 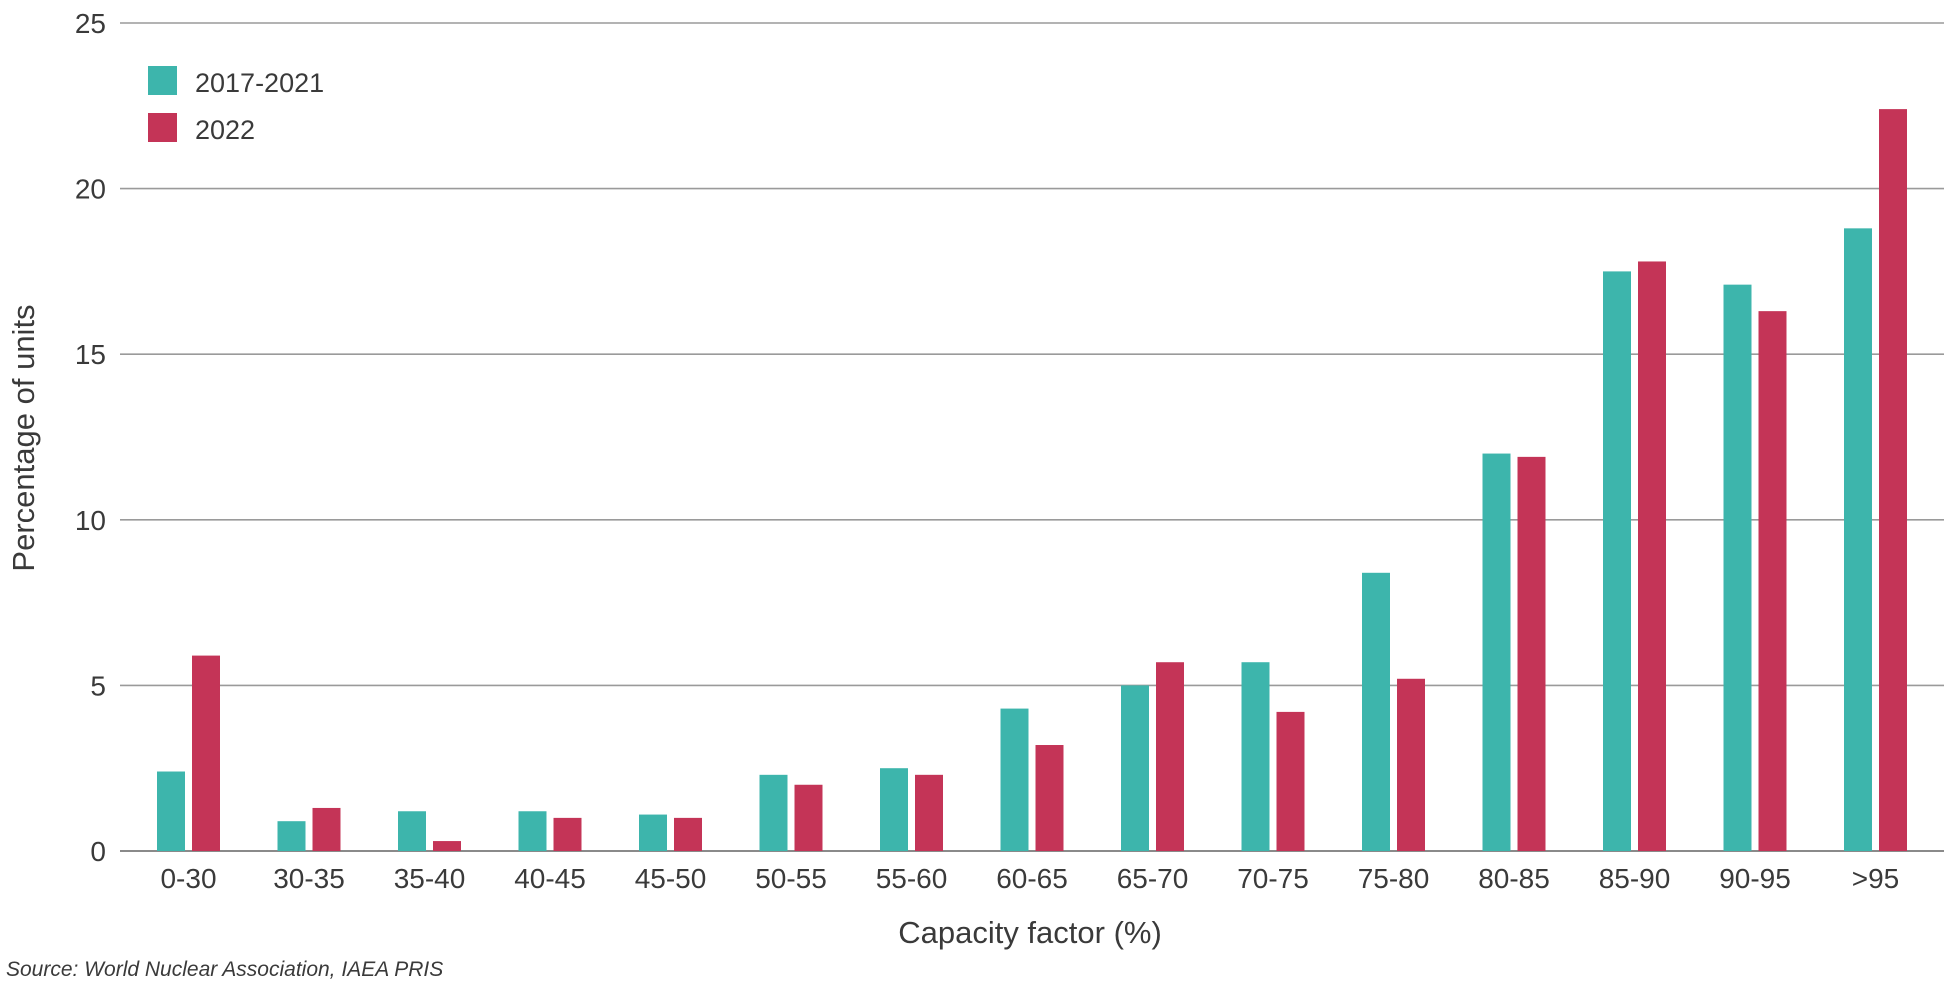 What do you see at coordinates (1153, 878) in the screenshot?
I see `x-tick-label-65-70: 65-70` at bounding box center [1153, 878].